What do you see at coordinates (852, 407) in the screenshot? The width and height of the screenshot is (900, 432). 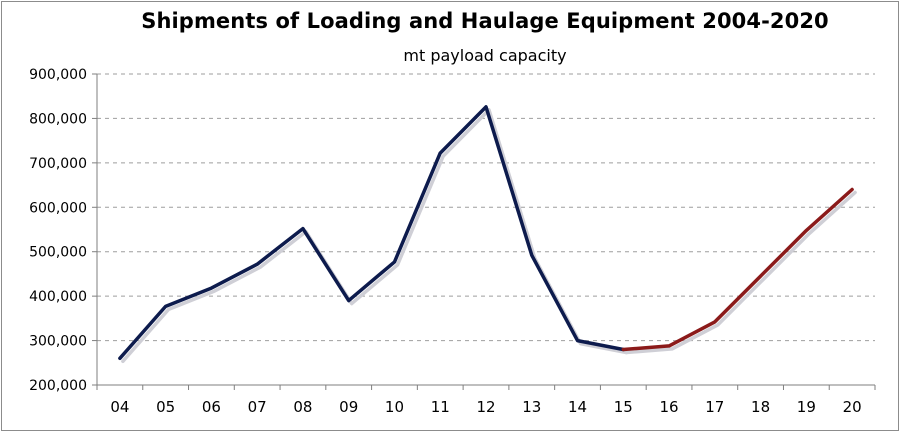 I see `x-tick-label: 20` at bounding box center [852, 407].